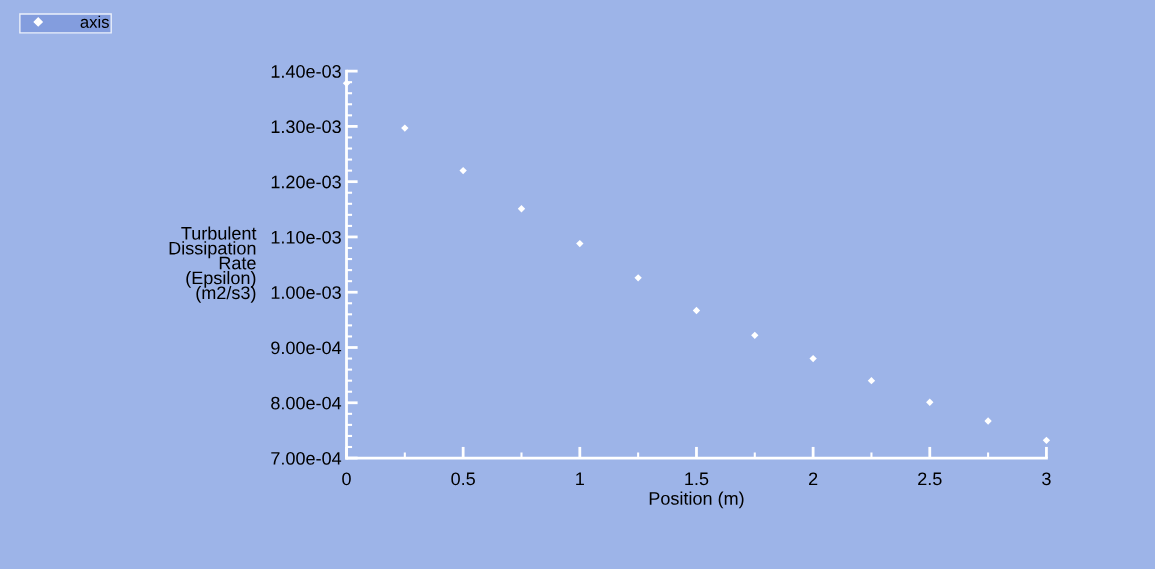 This screenshot has width=1155, height=569. What do you see at coordinates (306, 348) in the screenshot?
I see `y-tick-label: 9.00e-04` at bounding box center [306, 348].